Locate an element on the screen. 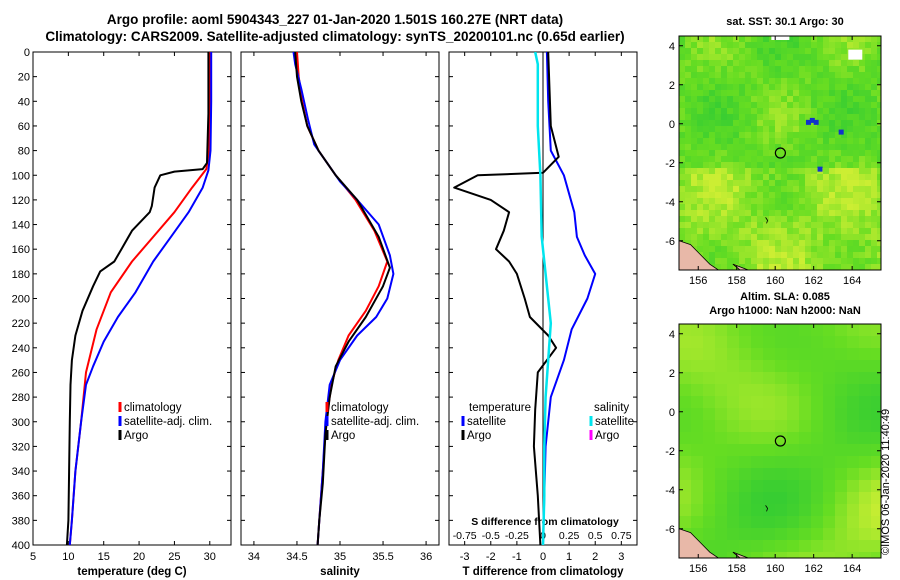 The width and height of the screenshot is (900, 580). y-tick-label: 80 is located at coordinates (24, 152).